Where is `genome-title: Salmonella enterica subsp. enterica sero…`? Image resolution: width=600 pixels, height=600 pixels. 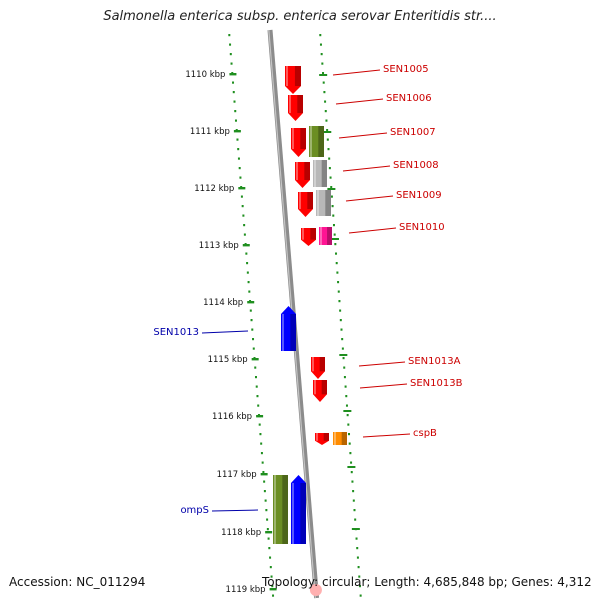 genome-title: Salmonella enterica subsp. enterica sero… is located at coordinates (300, 16).